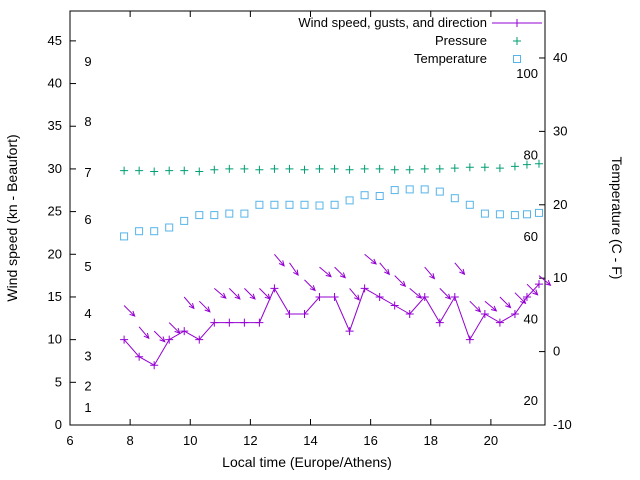  I want to click on x-tick-label: 12, so click(250, 440).